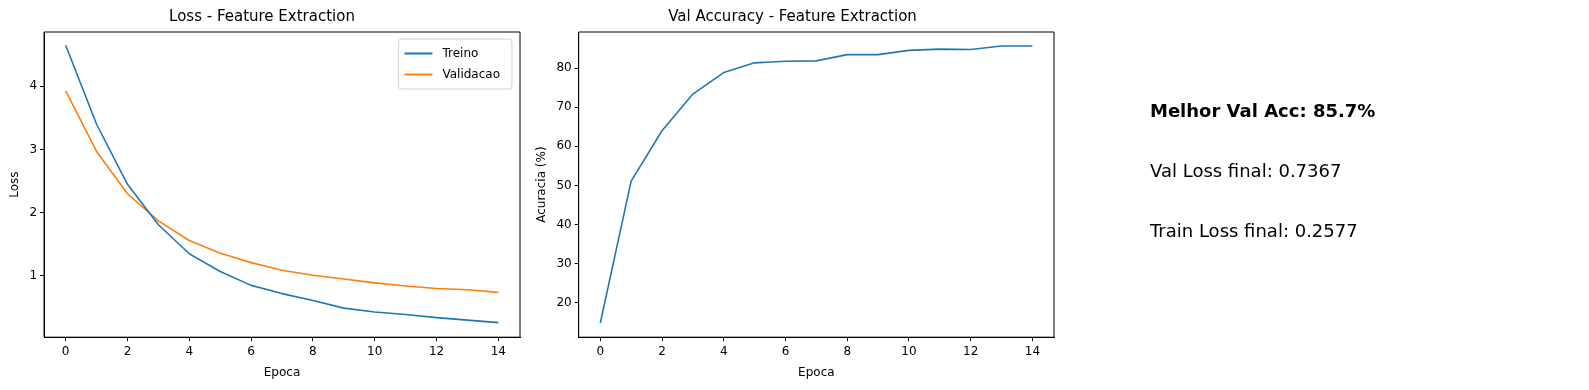 The height and width of the screenshot is (390, 1589). I want to click on legend-label: Treino, so click(460, 52).